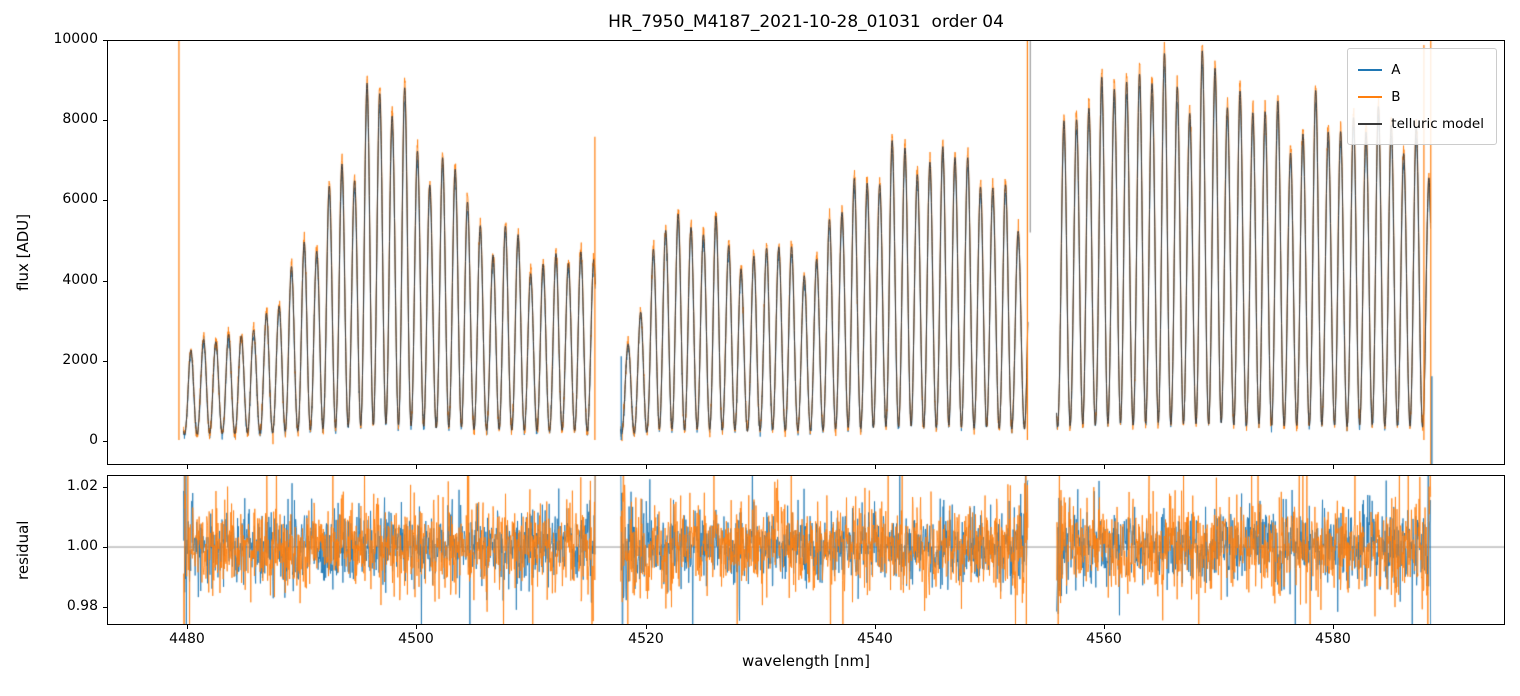  What do you see at coordinates (1104, 639) in the screenshot?
I see `x-tick-label: 4560` at bounding box center [1104, 639].